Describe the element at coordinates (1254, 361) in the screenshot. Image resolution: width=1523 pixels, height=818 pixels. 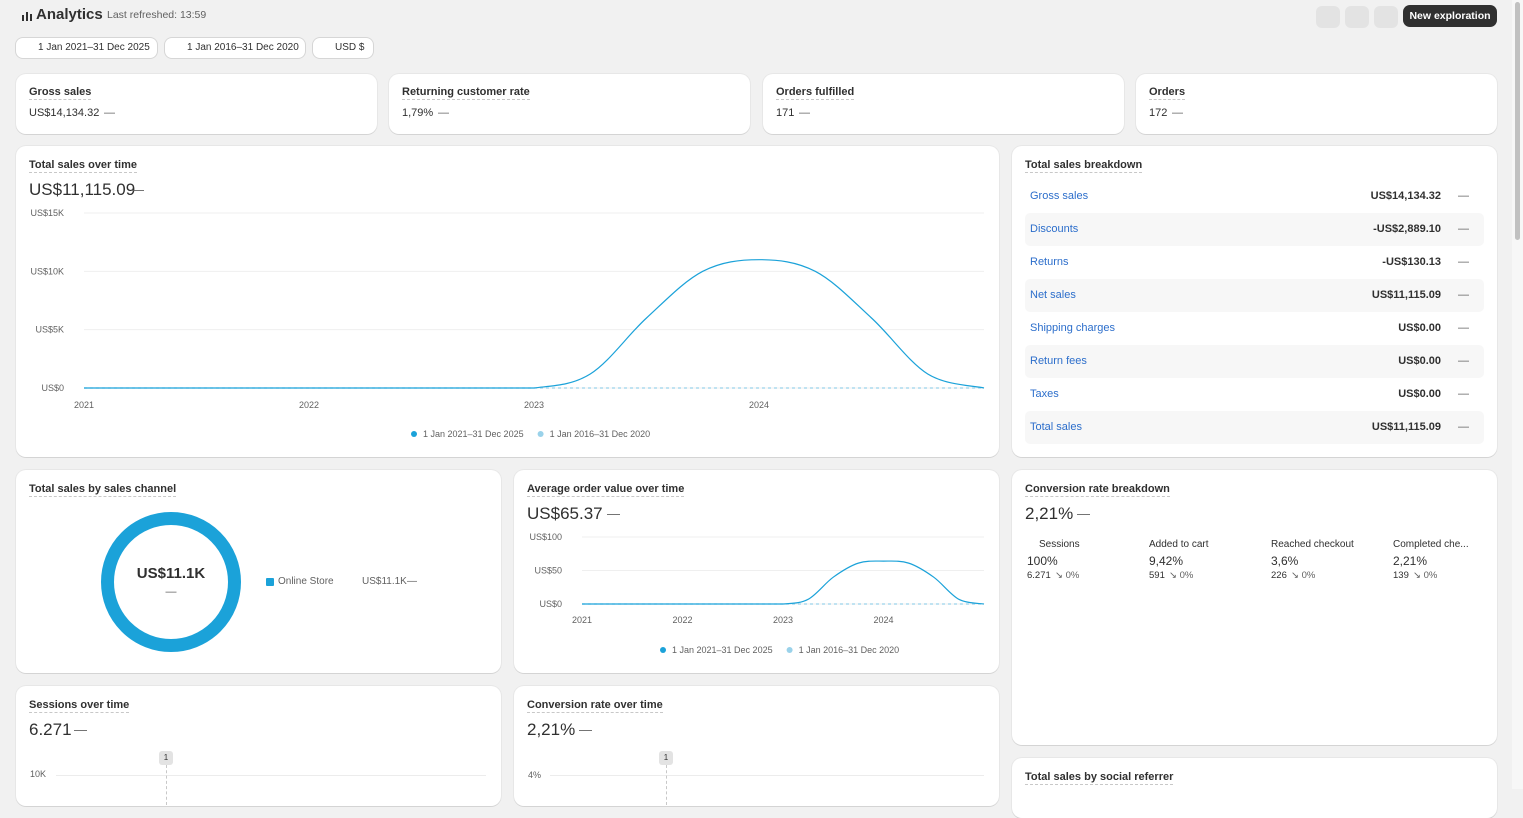
I see `breakdown-row: Return fees US$0.00 —` at that location.